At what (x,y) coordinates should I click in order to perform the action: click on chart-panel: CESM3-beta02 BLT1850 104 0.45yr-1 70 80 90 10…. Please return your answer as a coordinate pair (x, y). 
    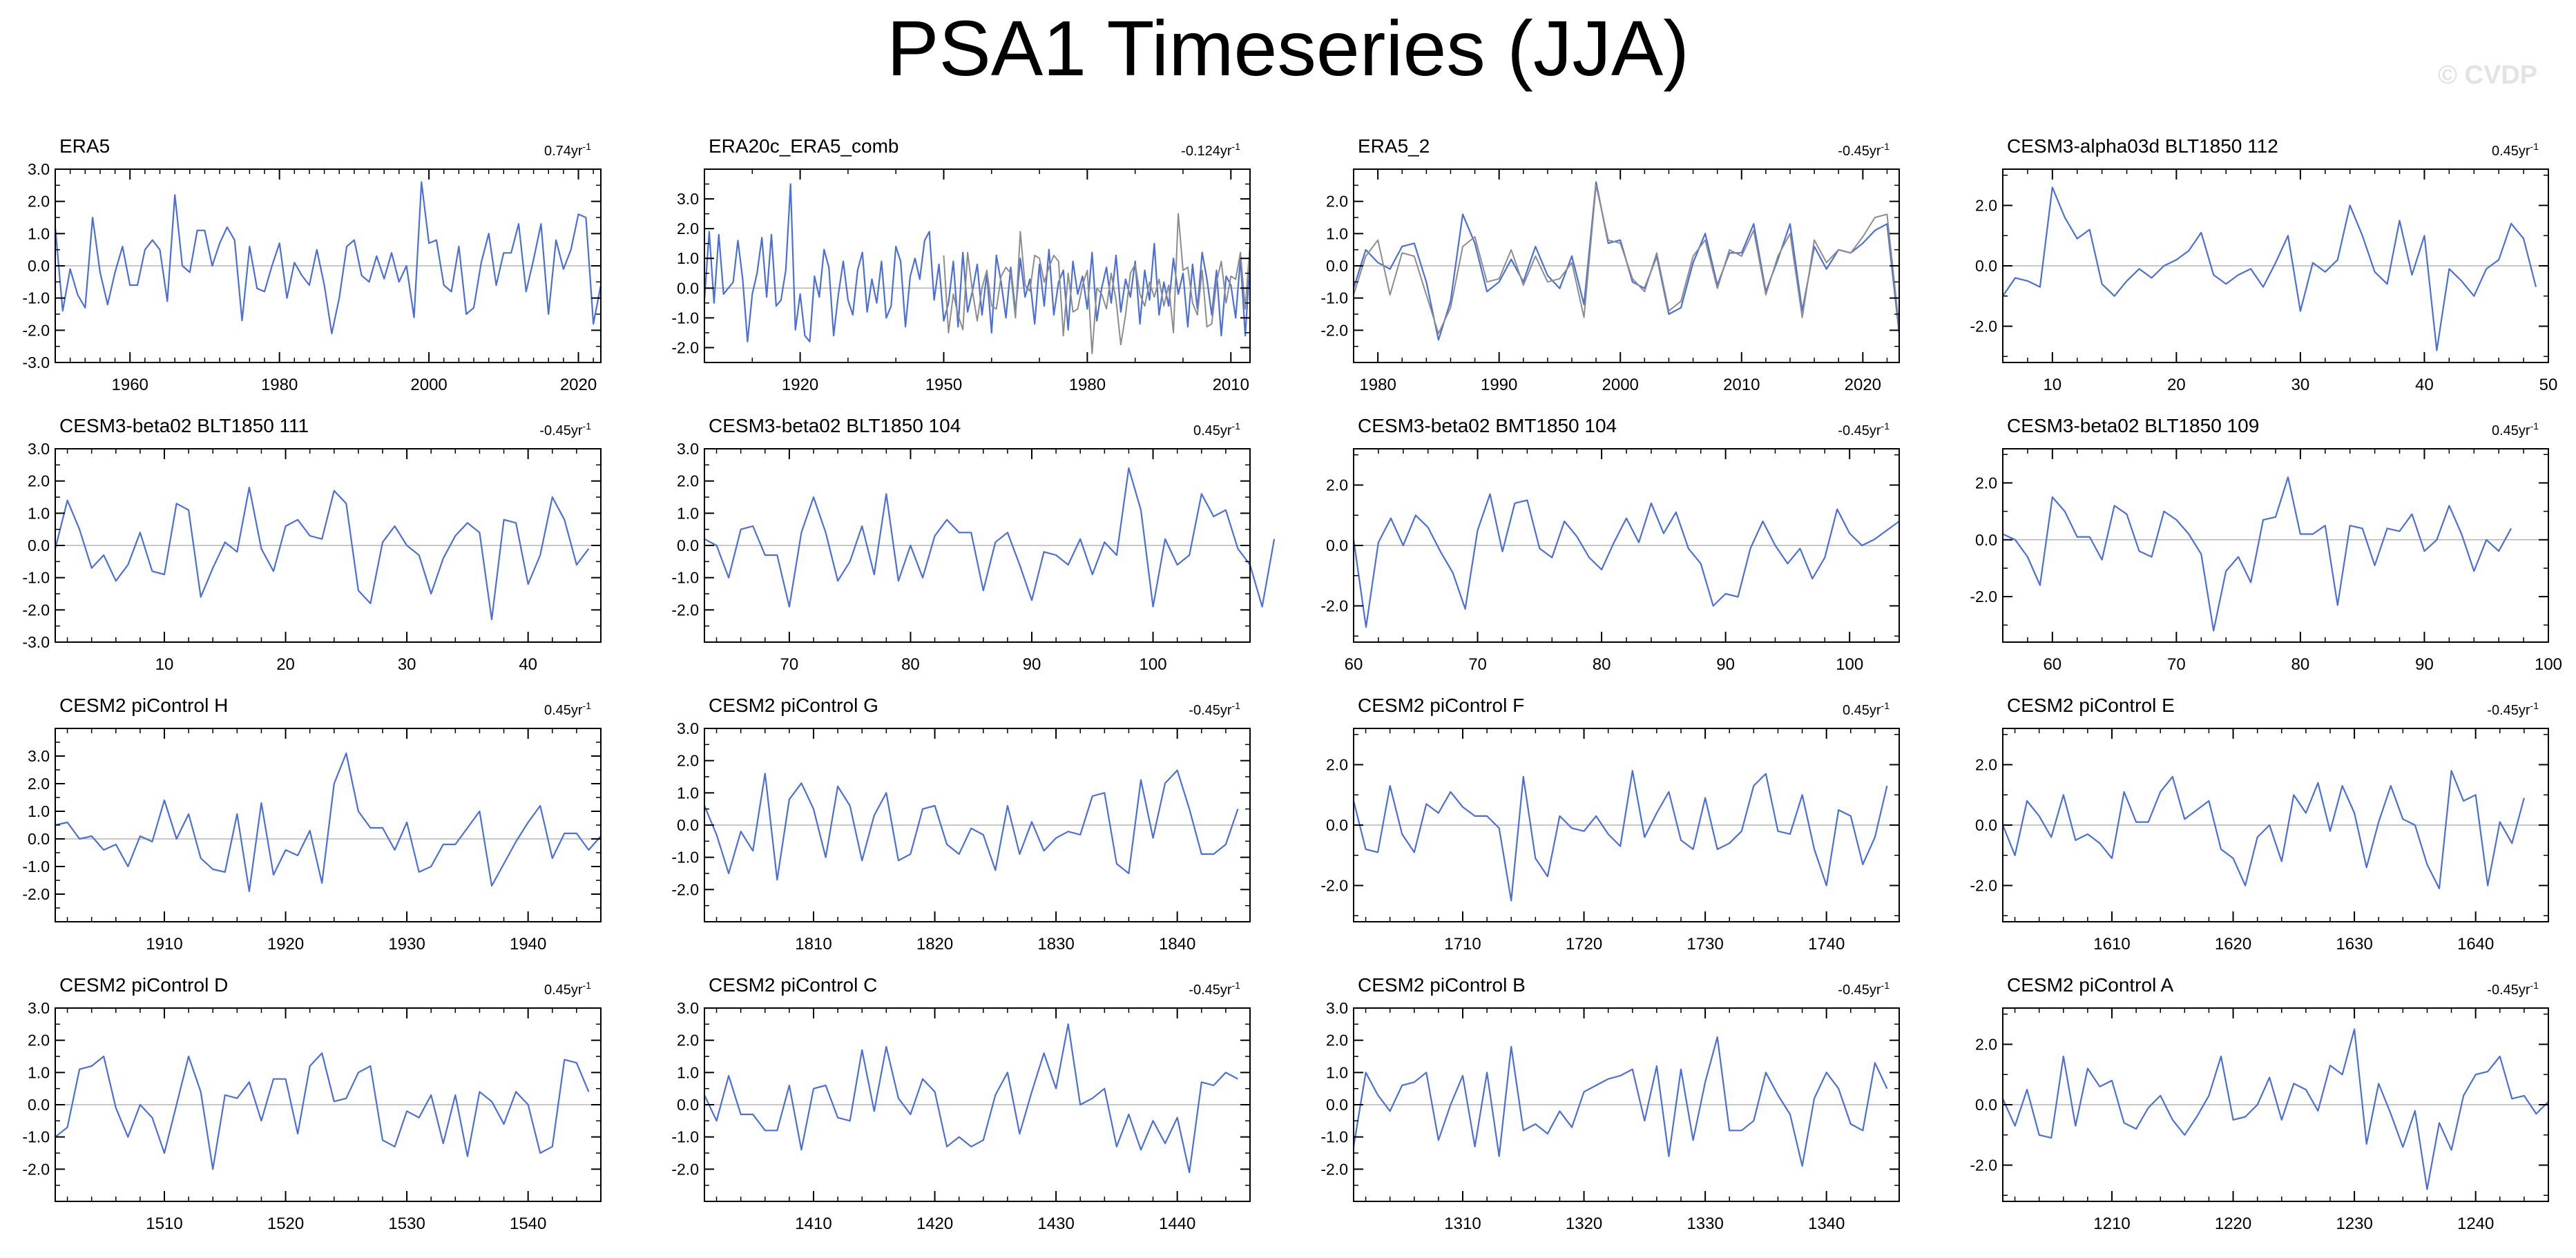
    Looking at the image, I should click on (973, 544).